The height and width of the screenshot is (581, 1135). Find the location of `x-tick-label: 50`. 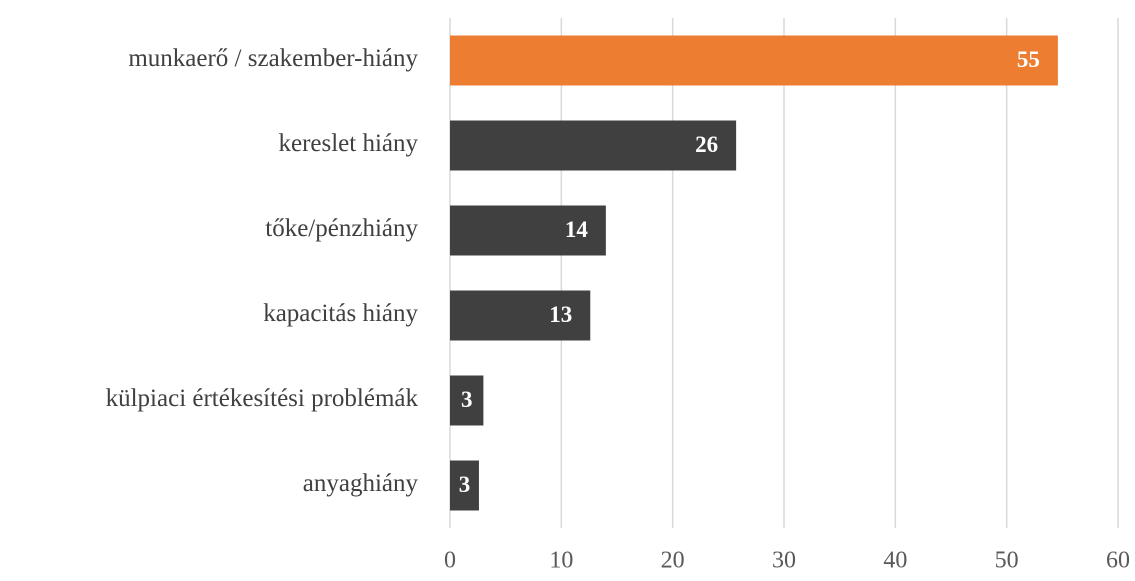

x-tick-label: 50 is located at coordinates (1007, 561).